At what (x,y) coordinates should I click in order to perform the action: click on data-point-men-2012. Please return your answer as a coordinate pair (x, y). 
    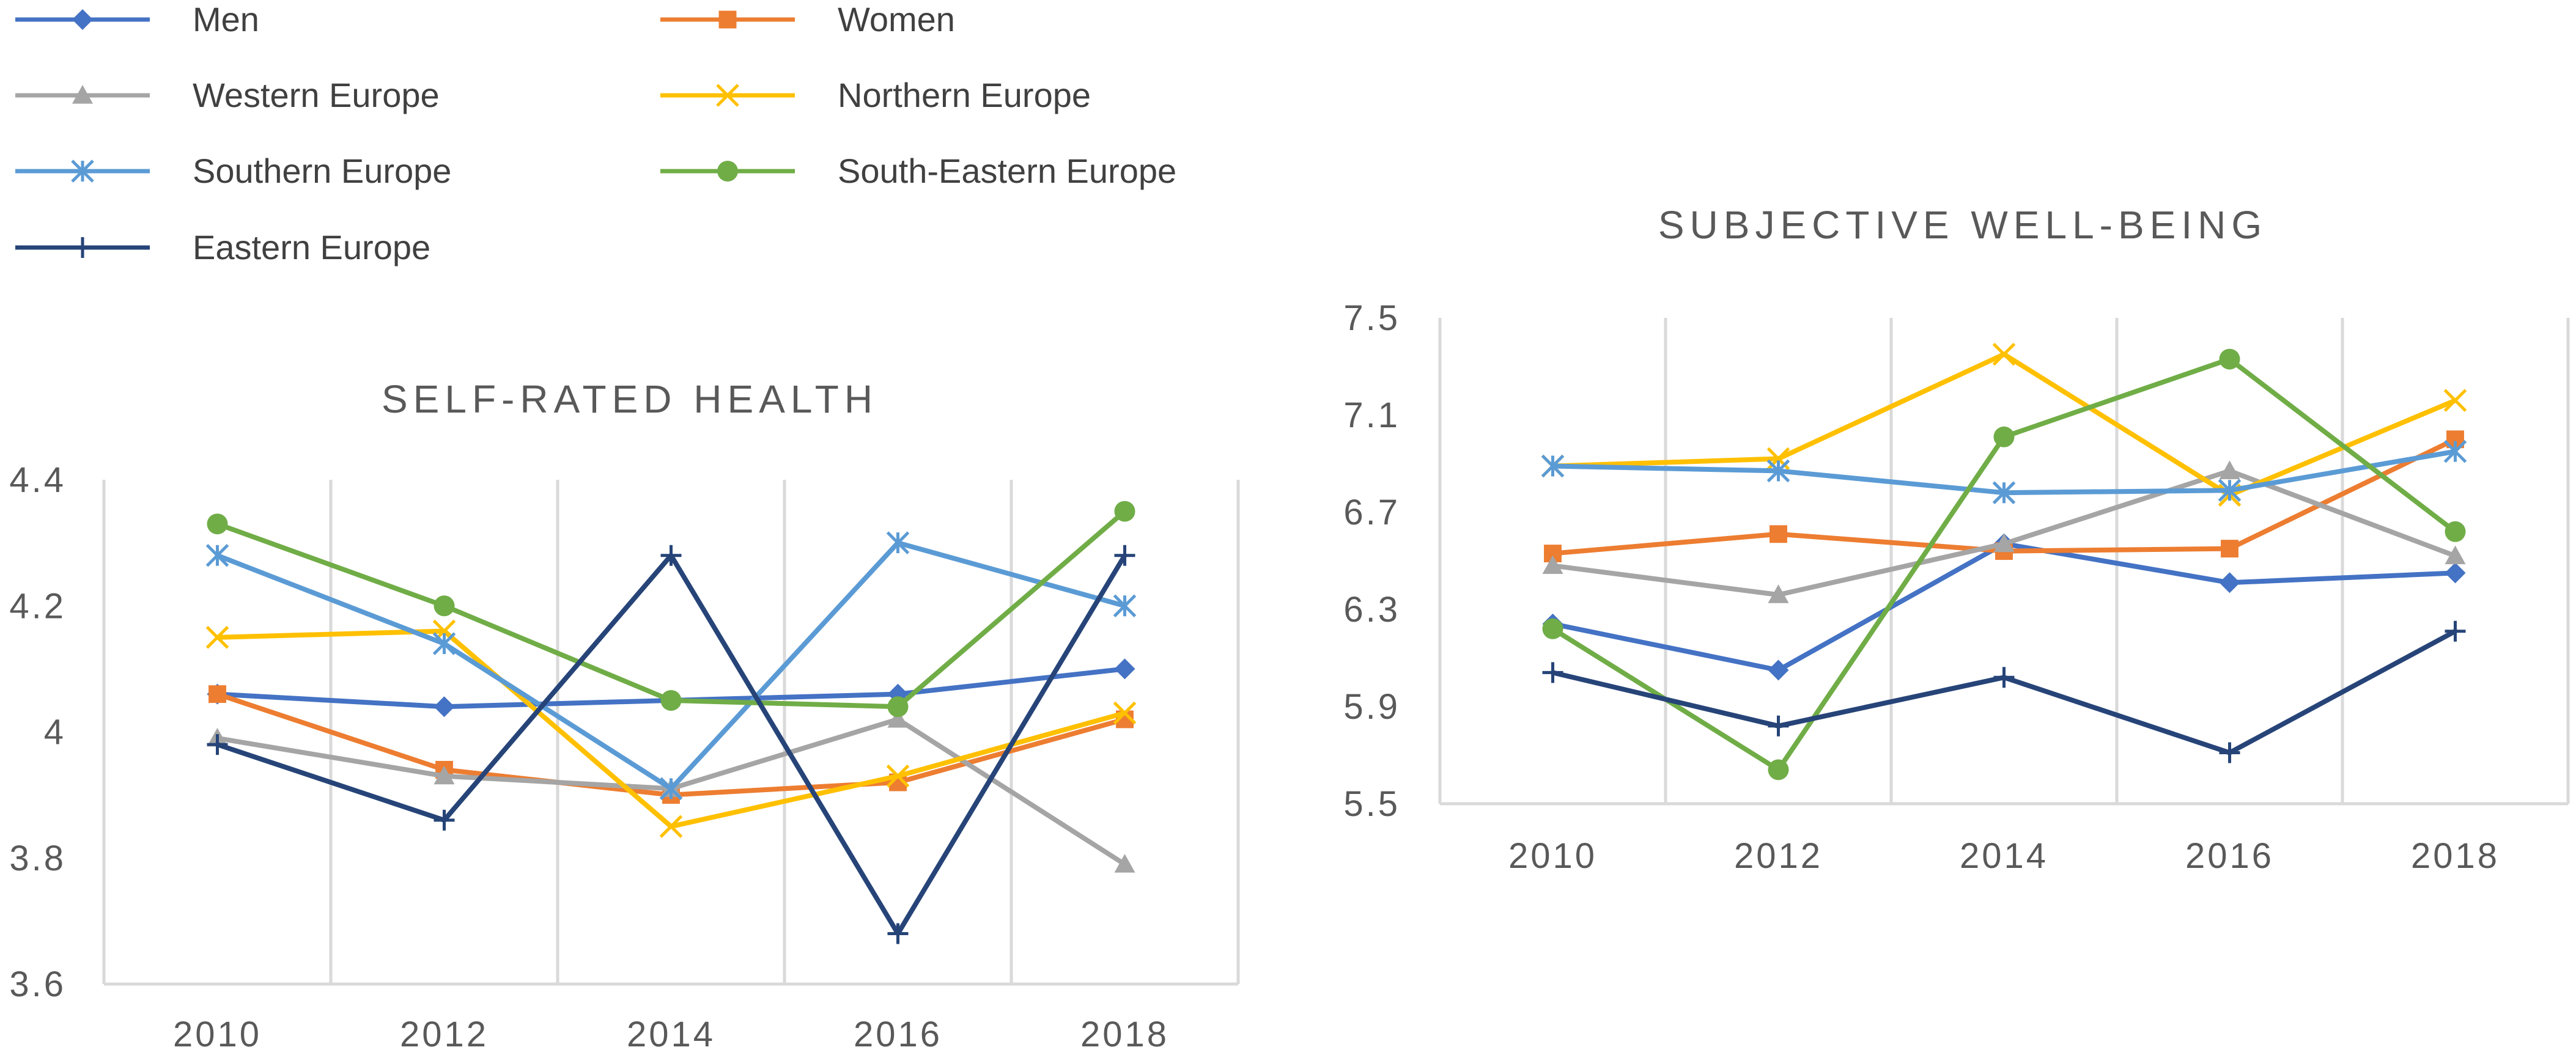
    Looking at the image, I should click on (445, 707).